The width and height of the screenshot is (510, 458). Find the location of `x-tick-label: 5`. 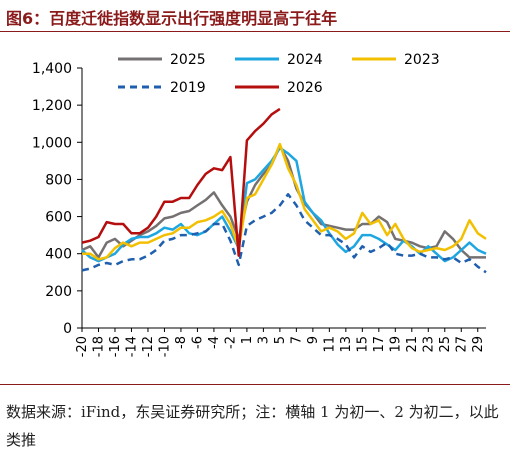

x-tick-label: 5 is located at coordinates (280, 340).